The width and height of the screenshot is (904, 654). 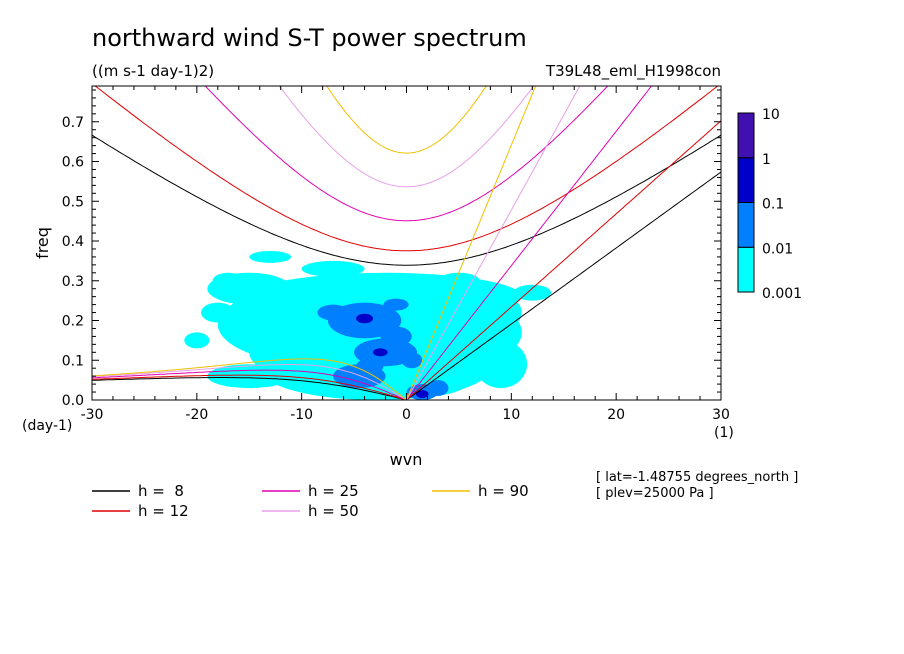 I want to click on dispersion-curve-h25-gravity, so click(x=406, y=154).